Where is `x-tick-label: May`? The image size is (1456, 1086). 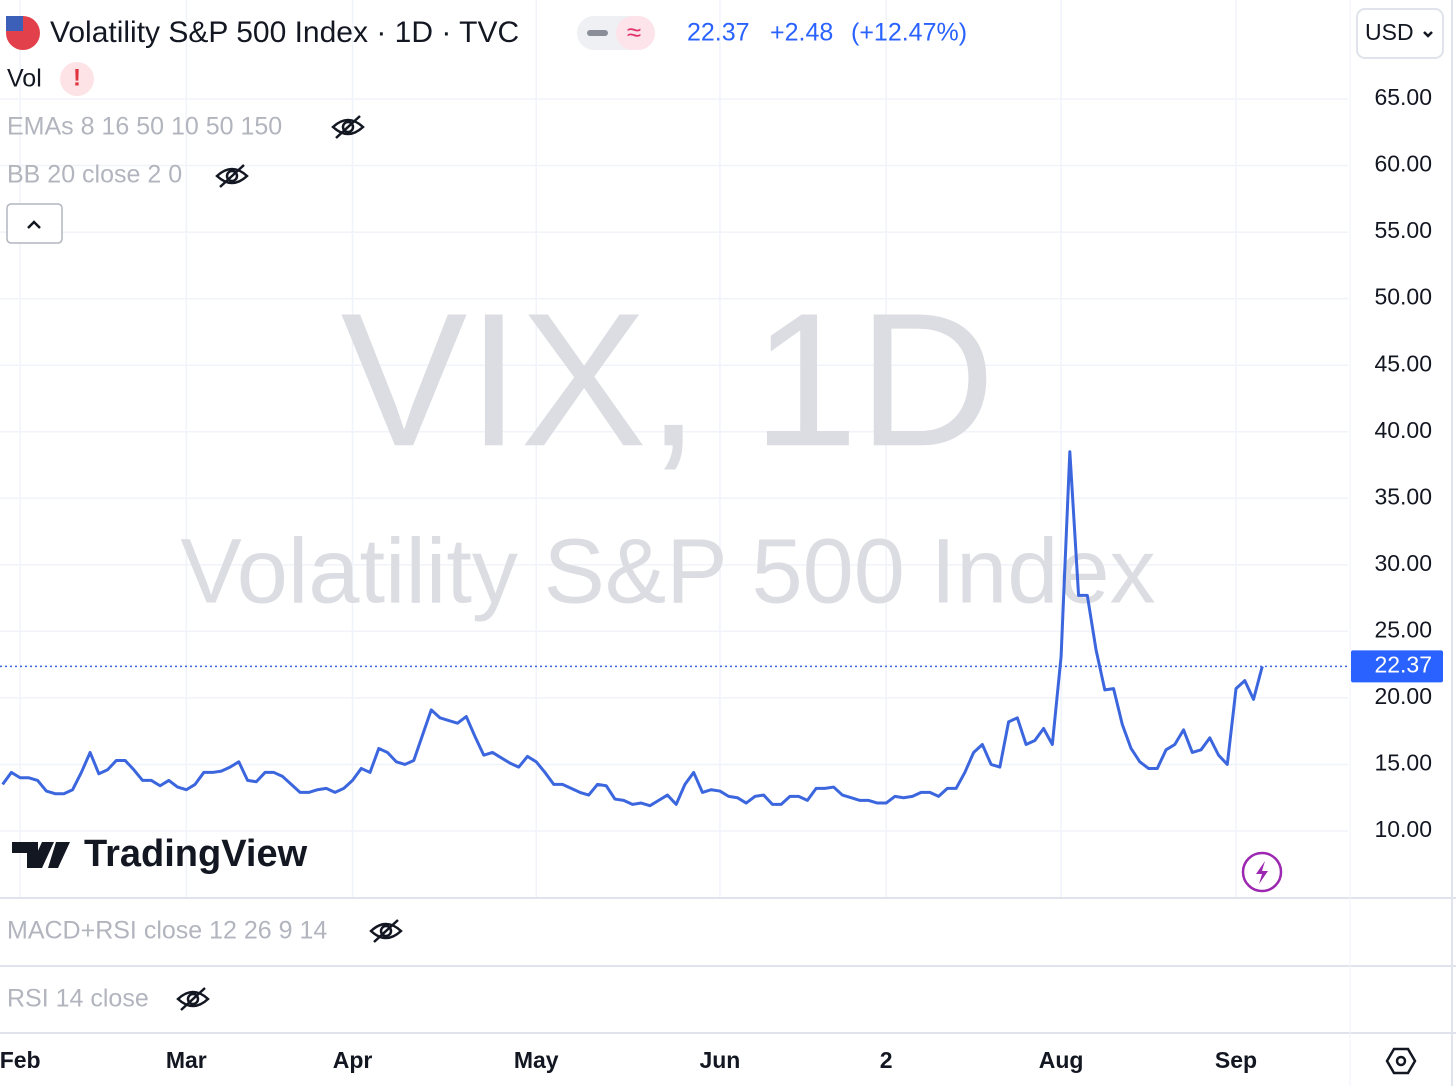 x-tick-label: May is located at coordinates (536, 1060).